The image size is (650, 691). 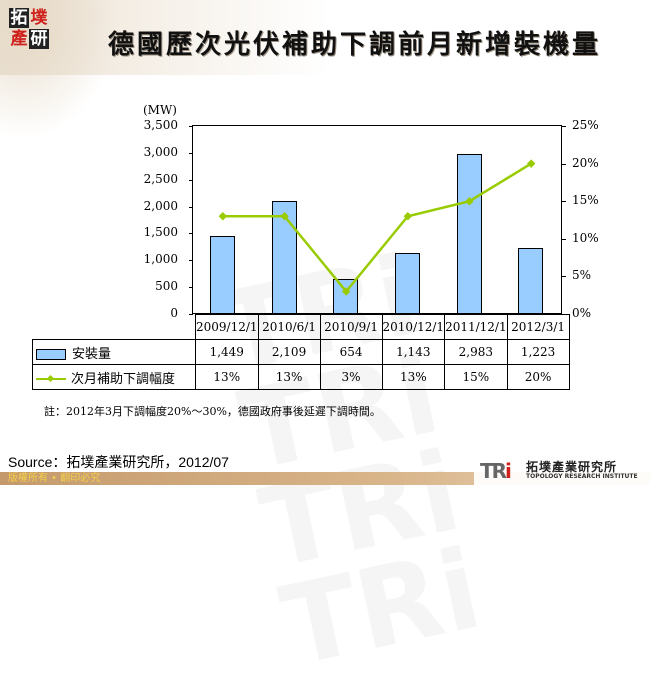 I want to click on y-tick-label-right: 0%, so click(x=582, y=313).